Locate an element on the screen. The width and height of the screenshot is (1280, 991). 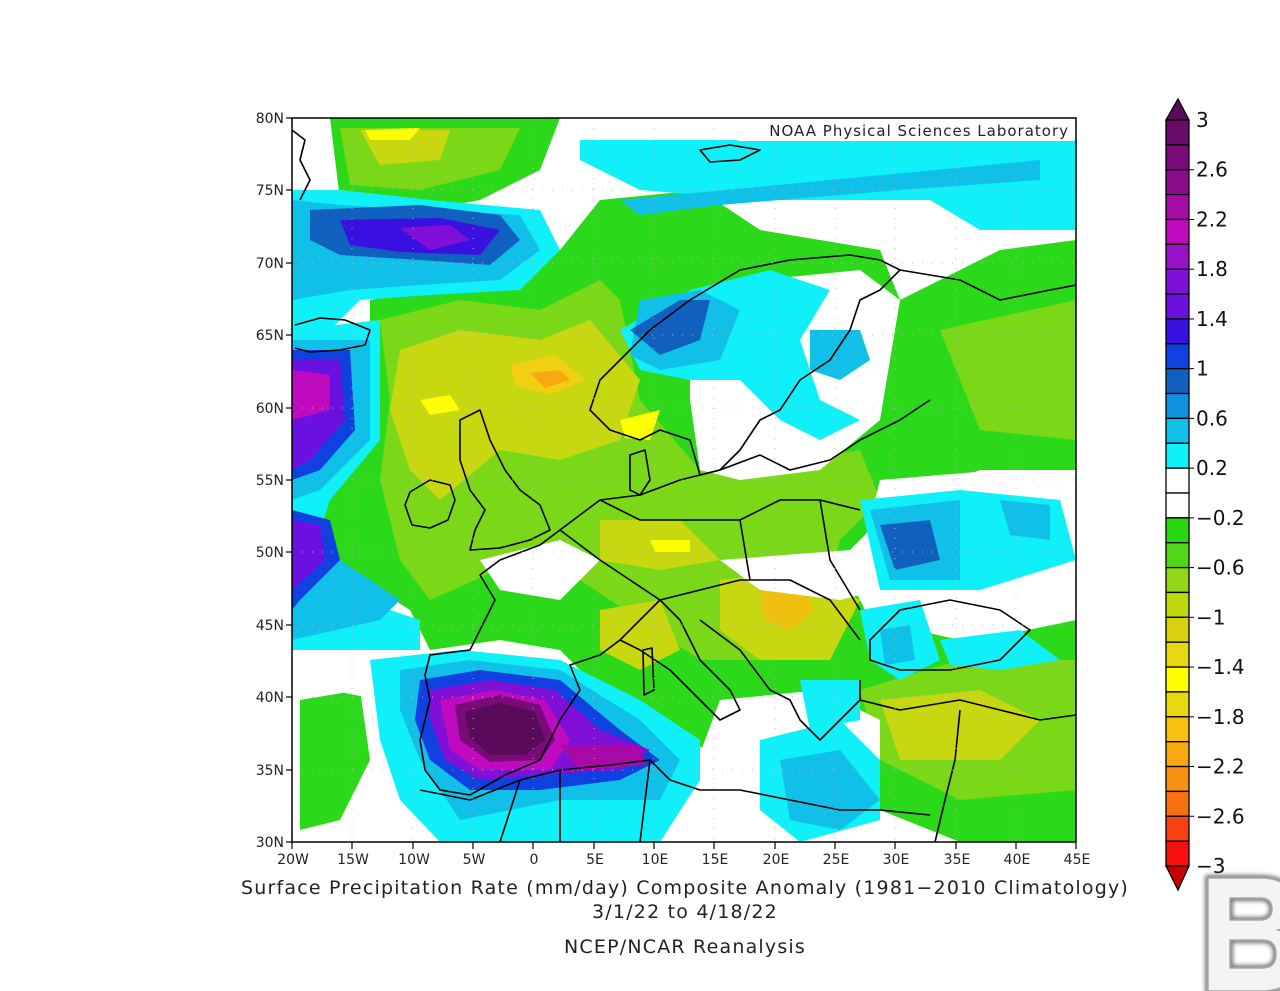
y-tick-label: 55N is located at coordinates (270, 481).